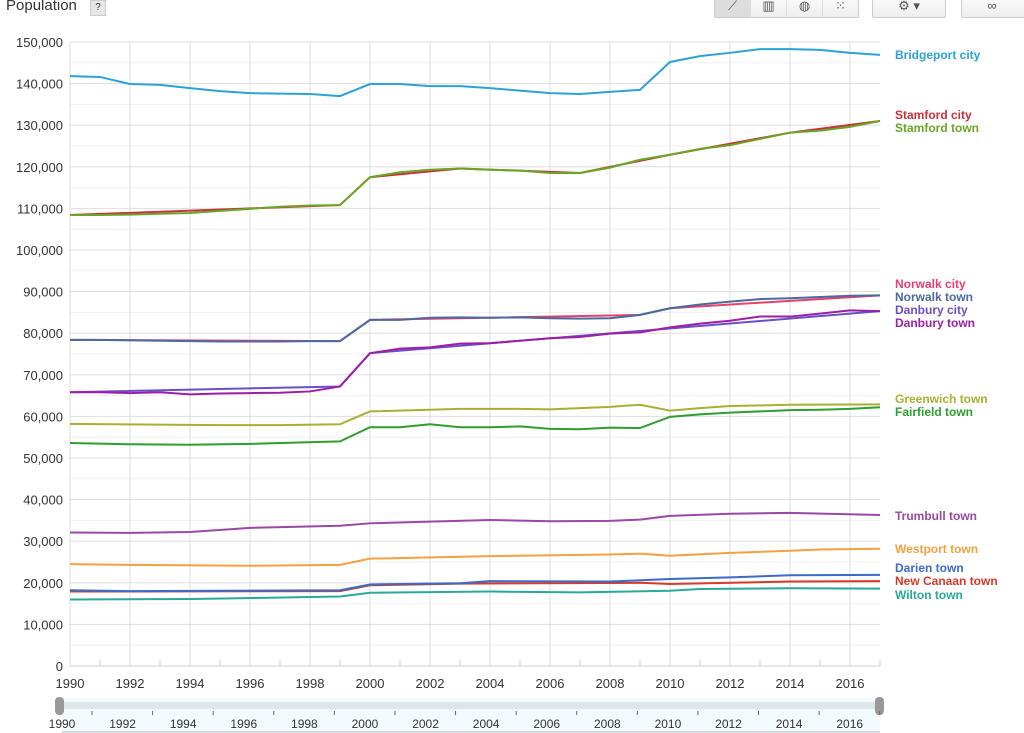  I want to click on x-tick-label: 2000, so click(370, 683).